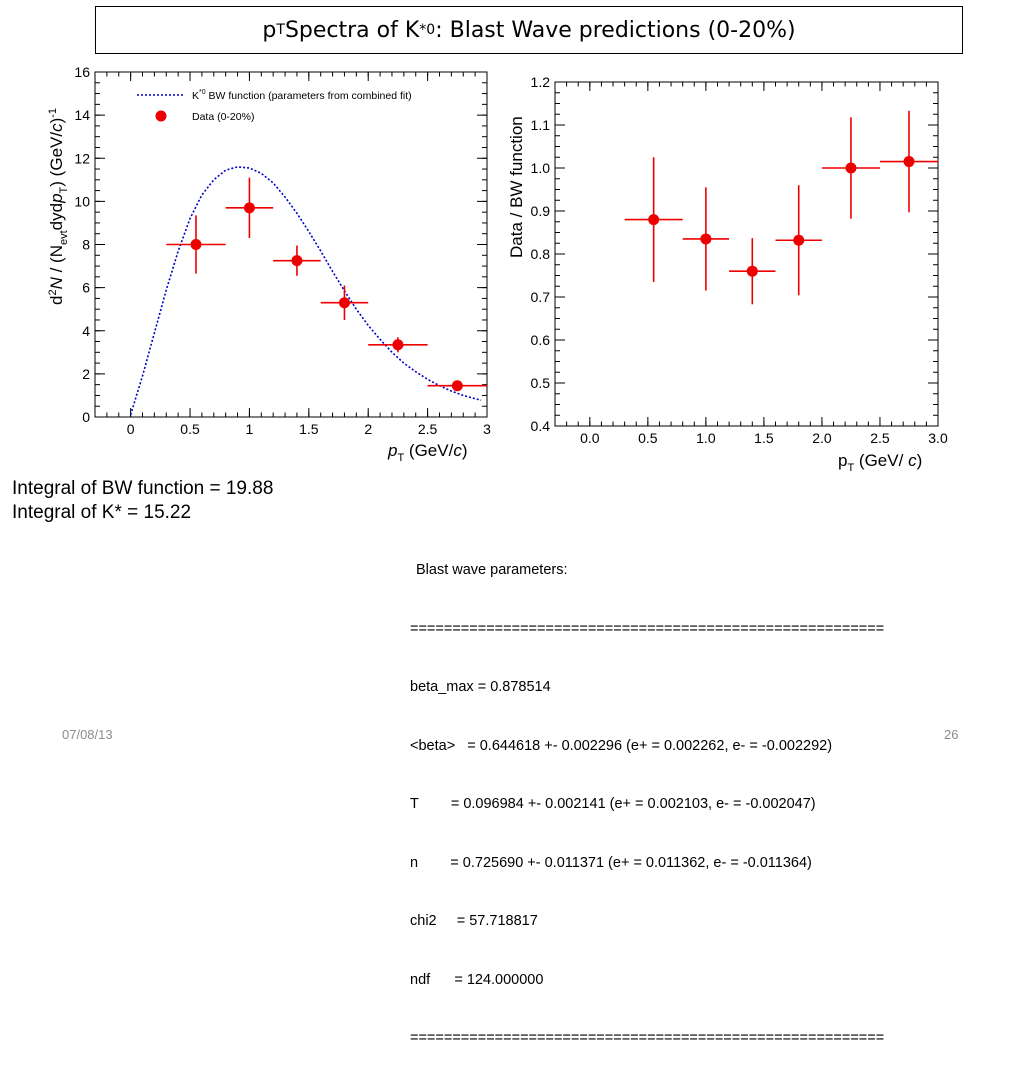  What do you see at coordinates (86, 417) in the screenshot?
I see `y-tick-label: 0` at bounding box center [86, 417].